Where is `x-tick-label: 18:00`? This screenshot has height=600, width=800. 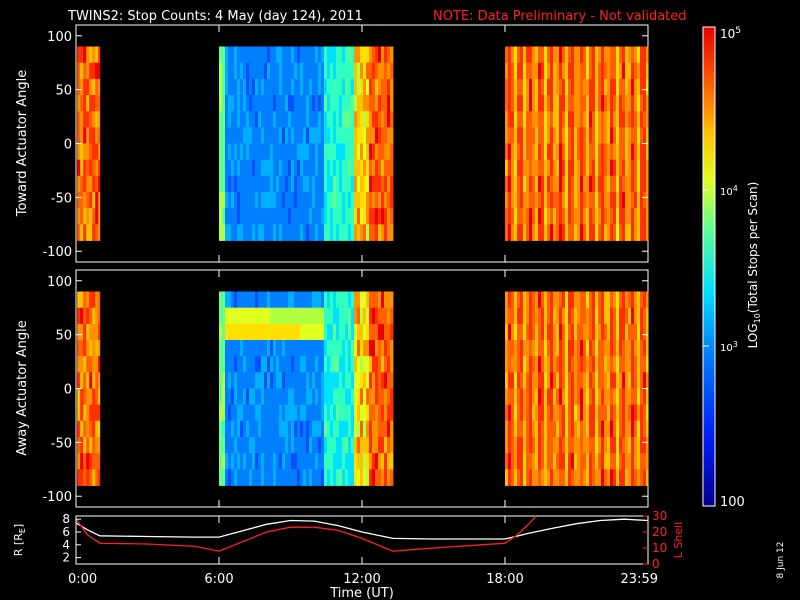 x-tick-label: 18:00 is located at coordinates (504, 579).